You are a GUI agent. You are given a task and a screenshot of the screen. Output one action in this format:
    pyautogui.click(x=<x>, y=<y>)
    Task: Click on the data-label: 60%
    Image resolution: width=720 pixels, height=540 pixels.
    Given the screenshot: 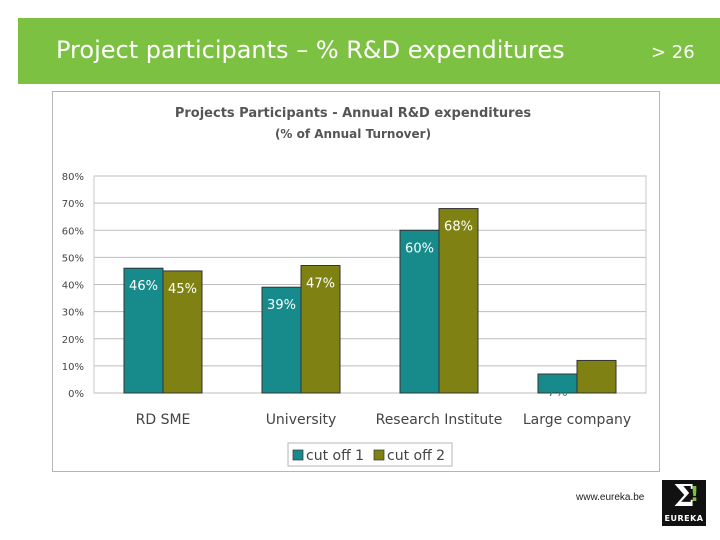 What is the action you would take?
    pyautogui.click(x=419, y=248)
    